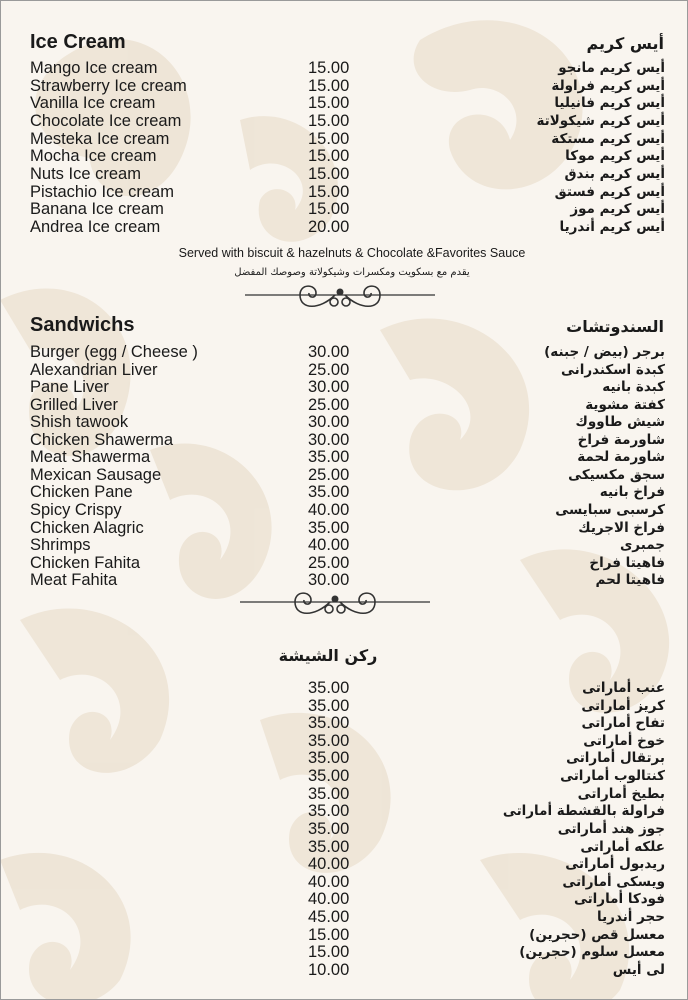 This screenshot has width=688, height=1000. Describe the element at coordinates (74, 580) in the screenshot. I see `item-name-en: Meat Fahita` at that location.